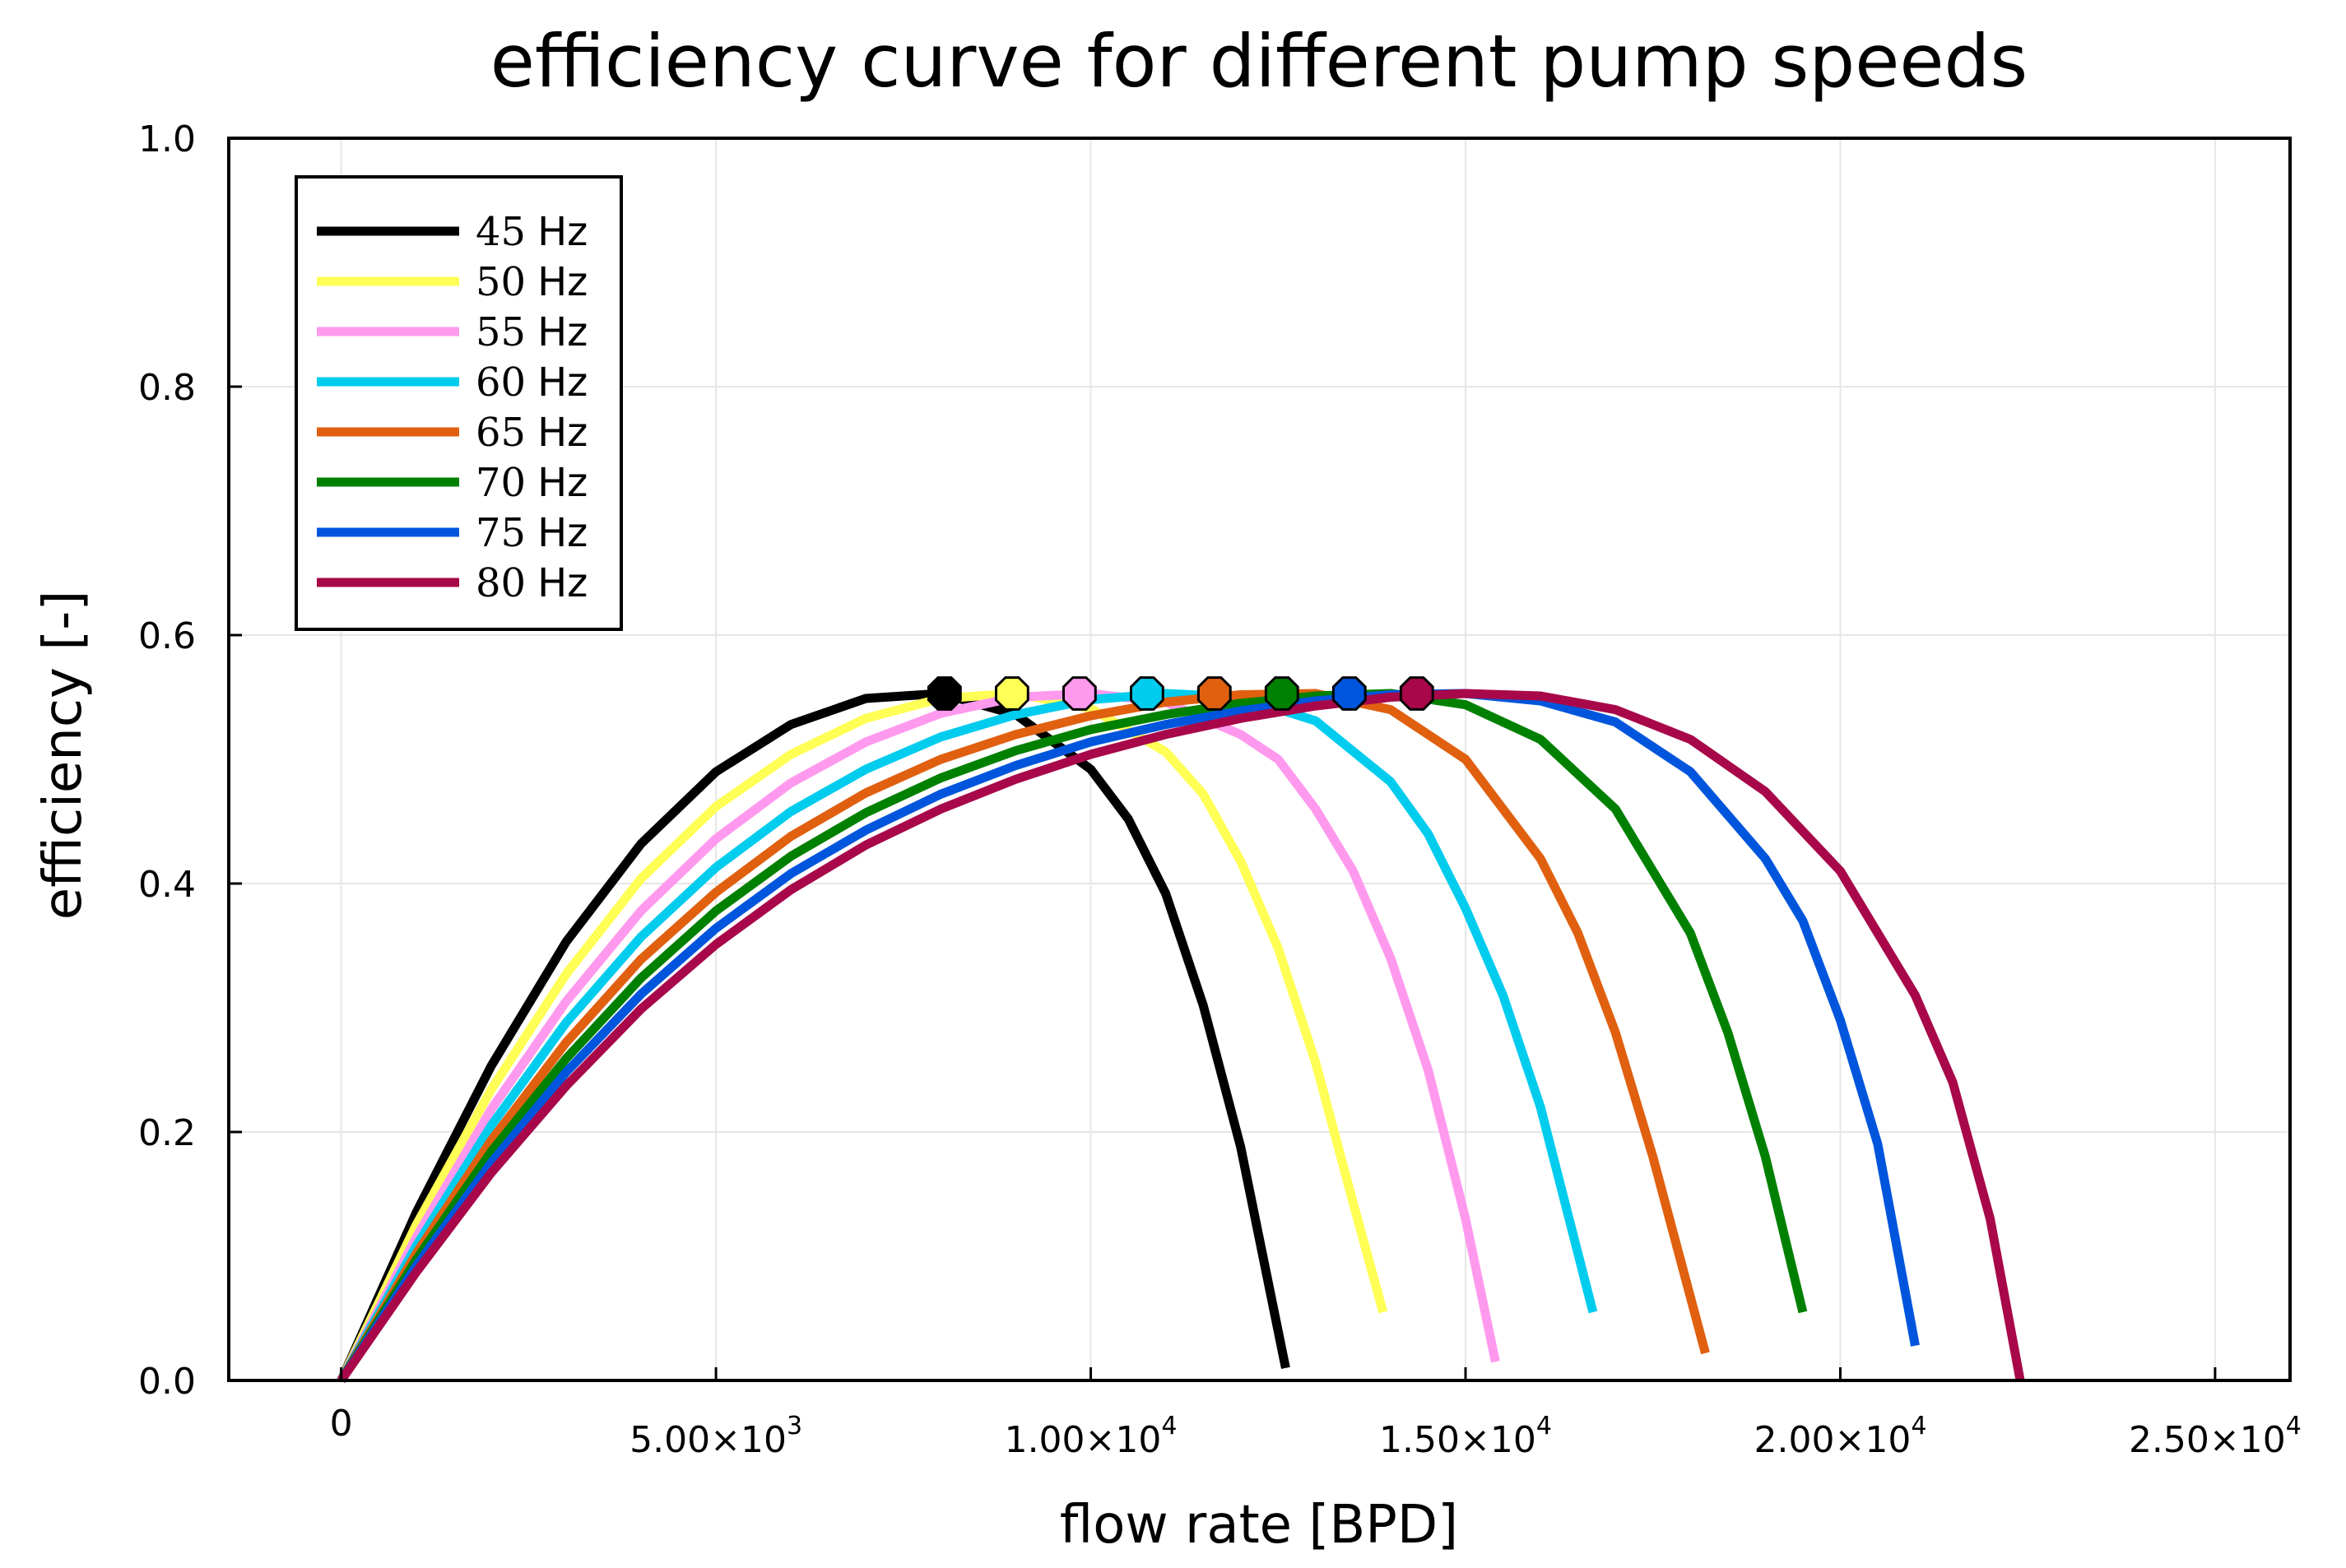 Image resolution: width=2346 pixels, height=1568 pixels. I want to click on x-tick-label: 5.00×10³, so click(715, 1436).